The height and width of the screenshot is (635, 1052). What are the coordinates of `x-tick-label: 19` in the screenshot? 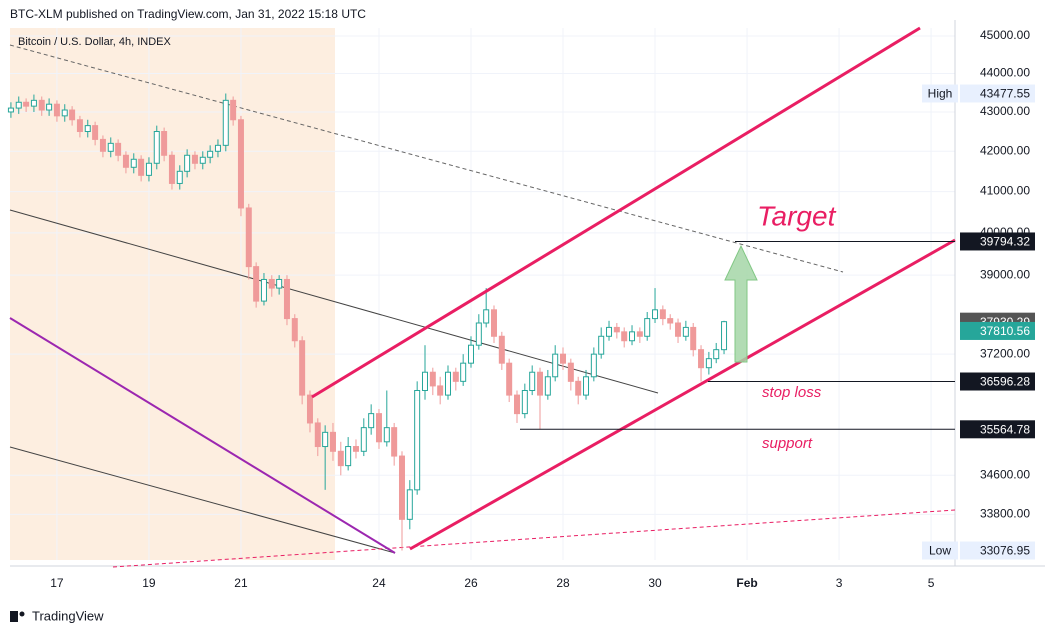 It's located at (149, 583).